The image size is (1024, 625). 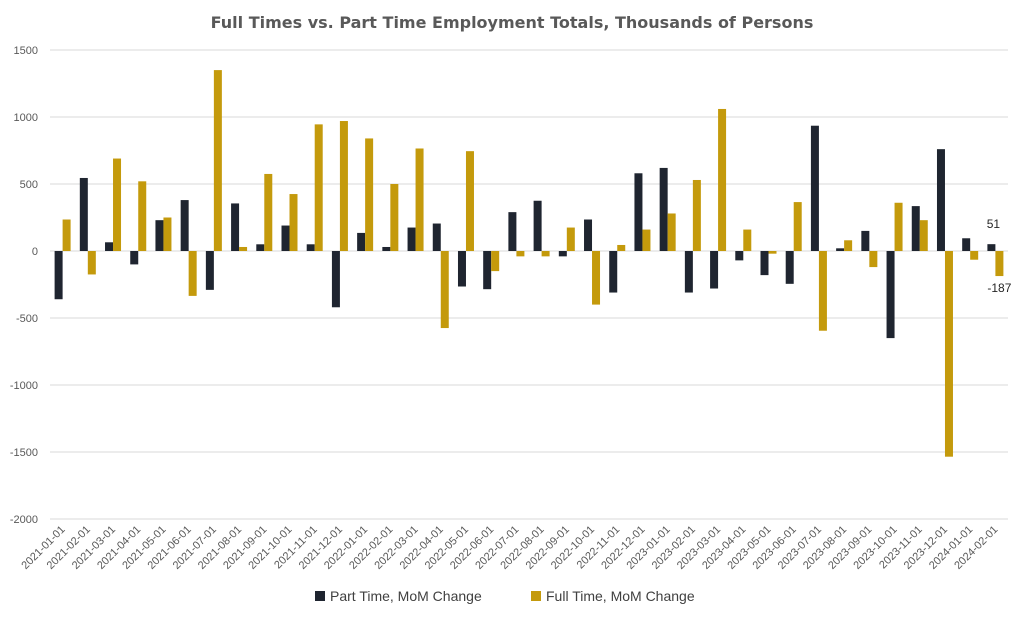 I want to click on legend-label: Part Time, MoM Change, so click(x=406, y=596).